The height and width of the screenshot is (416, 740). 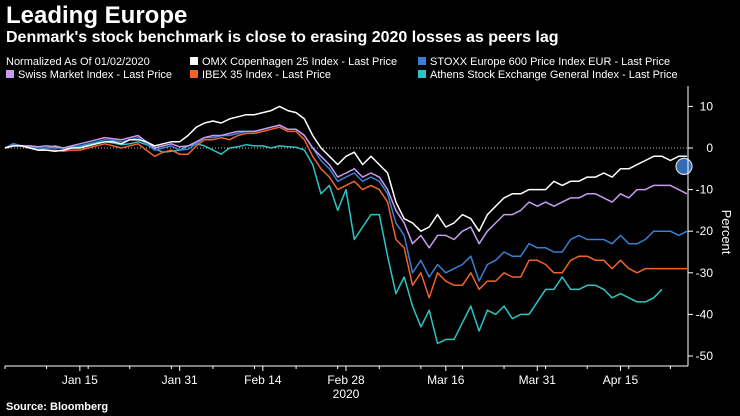 I want to click on x-tick-label: Jan 31, so click(x=180, y=380).